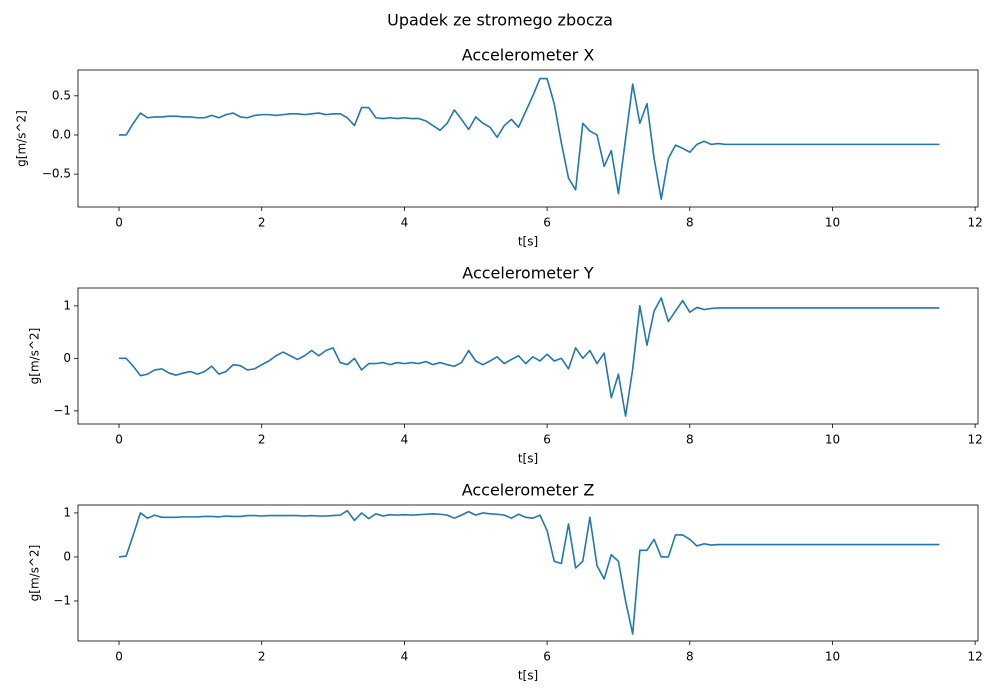  What do you see at coordinates (528, 55) in the screenshot?
I see `axes-title: Accelerometer X` at bounding box center [528, 55].